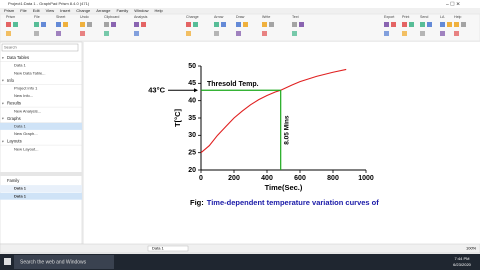  I want to click on toolbar-group-label: Prism, so click(10, 17).